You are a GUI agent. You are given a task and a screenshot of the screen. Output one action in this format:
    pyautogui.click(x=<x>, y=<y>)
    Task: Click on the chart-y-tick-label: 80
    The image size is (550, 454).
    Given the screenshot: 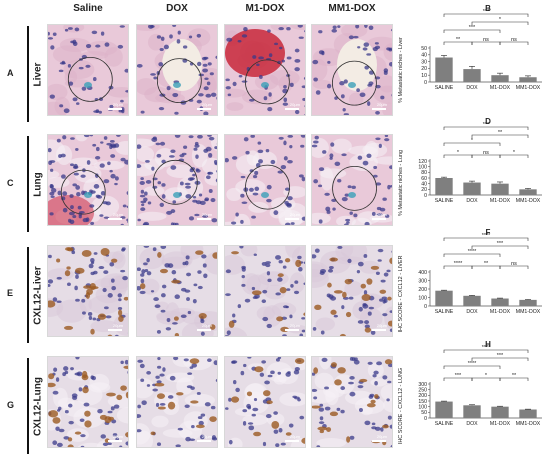 What is the action you would take?
    pyautogui.click(x=424, y=173)
    